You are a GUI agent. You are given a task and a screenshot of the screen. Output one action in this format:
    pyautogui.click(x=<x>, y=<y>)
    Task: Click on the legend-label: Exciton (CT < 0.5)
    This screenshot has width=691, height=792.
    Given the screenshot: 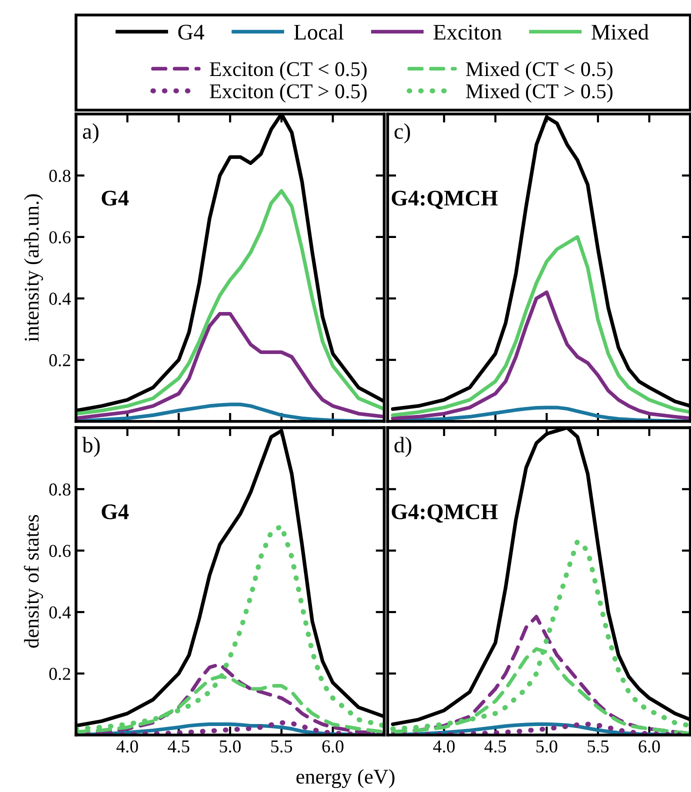 What is the action you would take?
    pyautogui.click(x=288, y=71)
    